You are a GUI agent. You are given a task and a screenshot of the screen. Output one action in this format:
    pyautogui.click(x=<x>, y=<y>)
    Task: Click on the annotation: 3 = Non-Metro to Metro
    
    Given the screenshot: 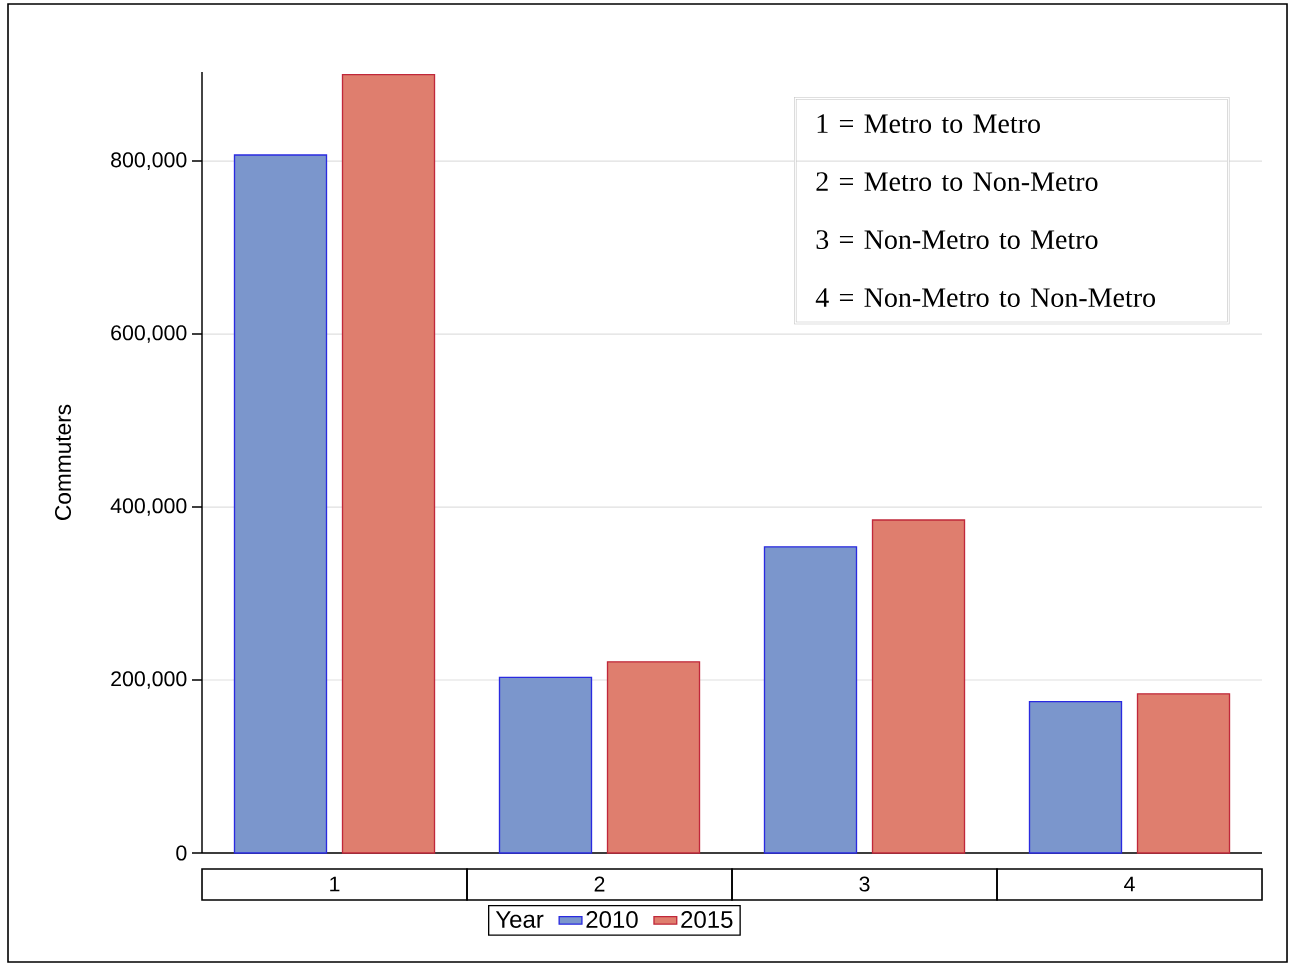 What is the action you would take?
    pyautogui.click(x=957, y=240)
    